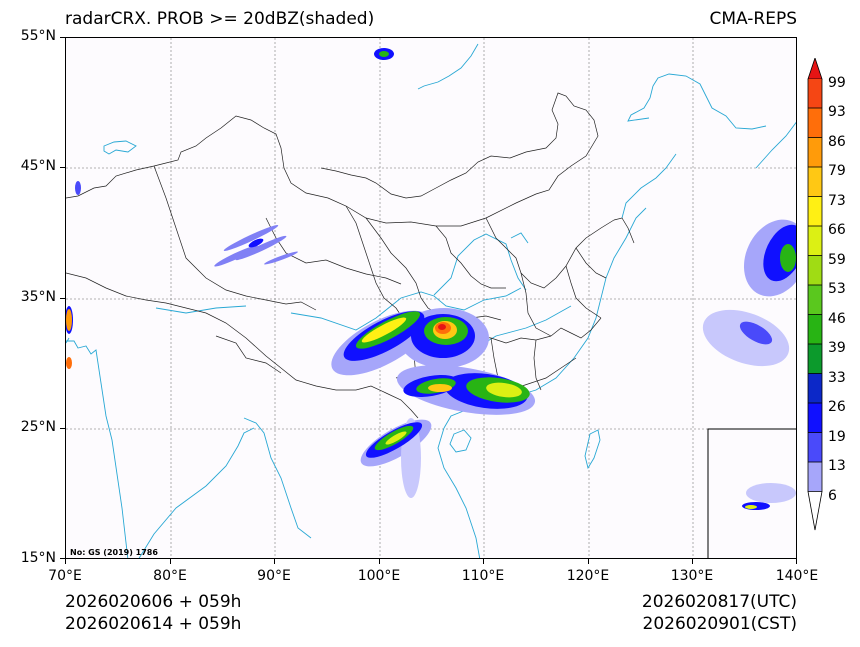 The width and height of the screenshot is (860, 647). Describe the element at coordinates (837, 142) in the screenshot. I see `colorbar-label: 86` at that location.